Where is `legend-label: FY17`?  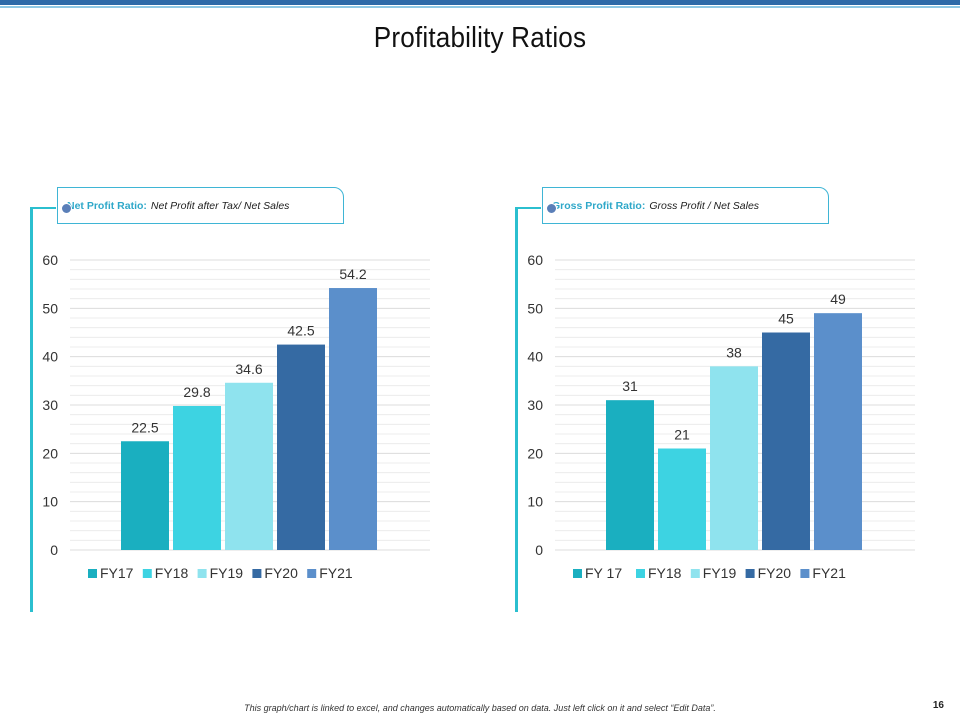
legend-label: FY17 is located at coordinates (117, 573).